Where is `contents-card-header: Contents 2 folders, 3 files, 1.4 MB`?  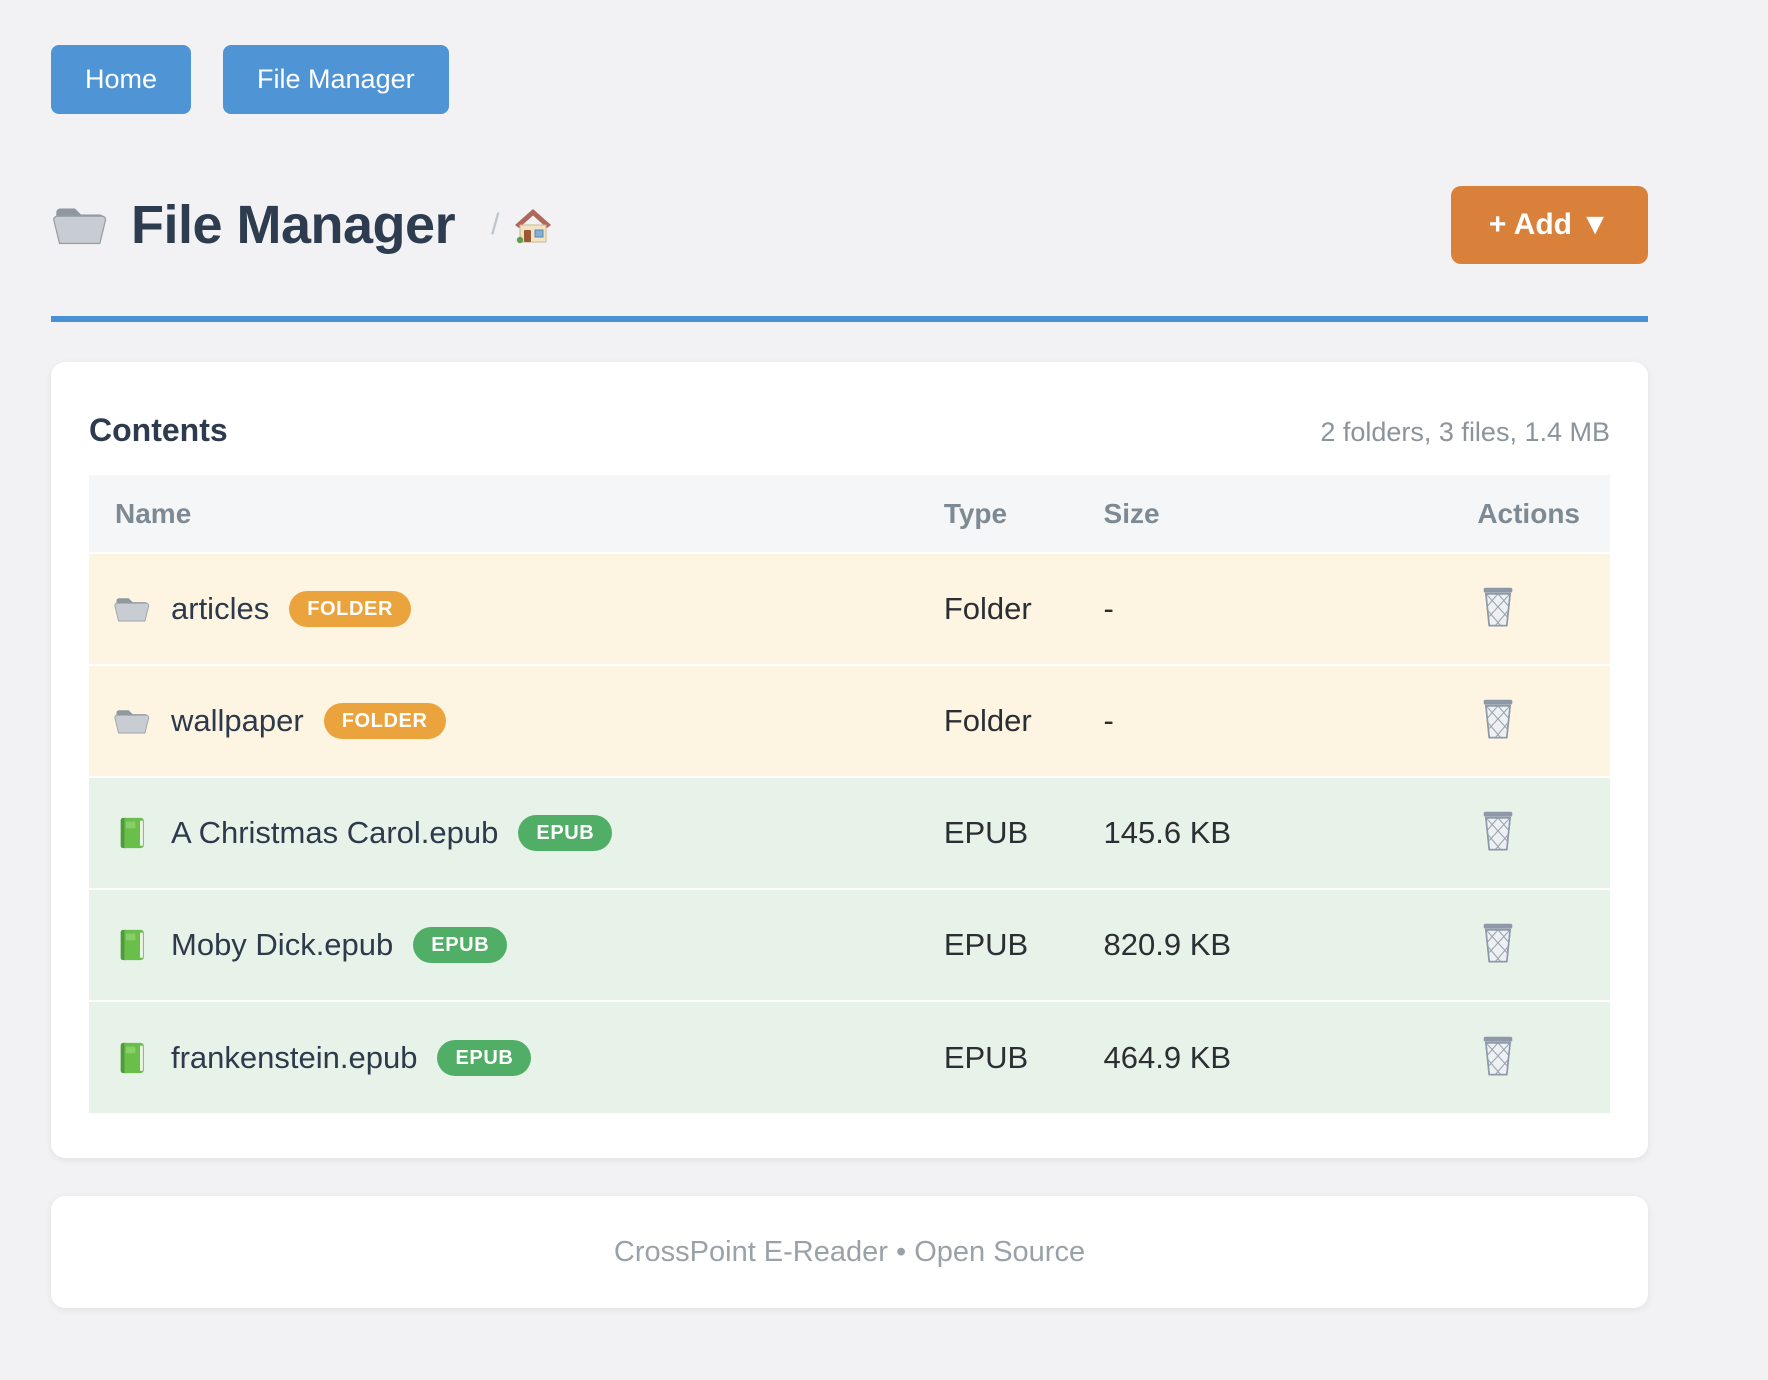 contents-card-header: Contents 2 folders, 3 files, 1.4 MB is located at coordinates (849, 430).